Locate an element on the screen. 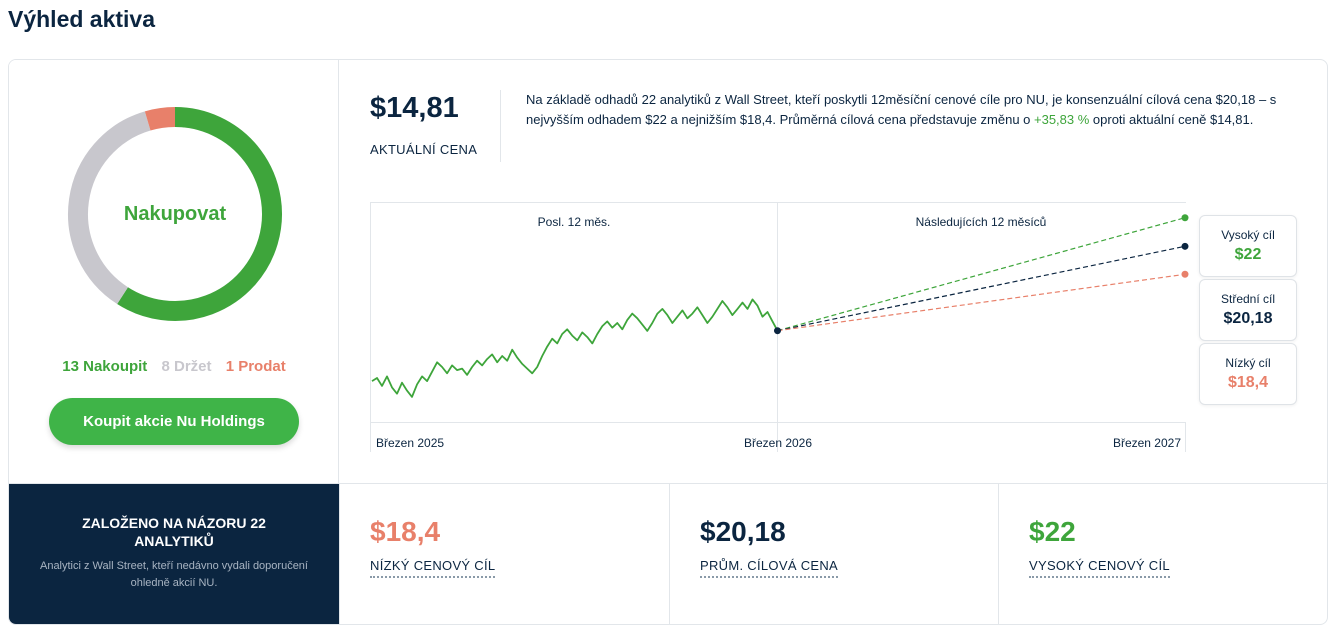 This screenshot has width=1332, height=626. avg-target-stat: $20,18 PRŮM. CÍLOVÁ CENA is located at coordinates (833, 554).